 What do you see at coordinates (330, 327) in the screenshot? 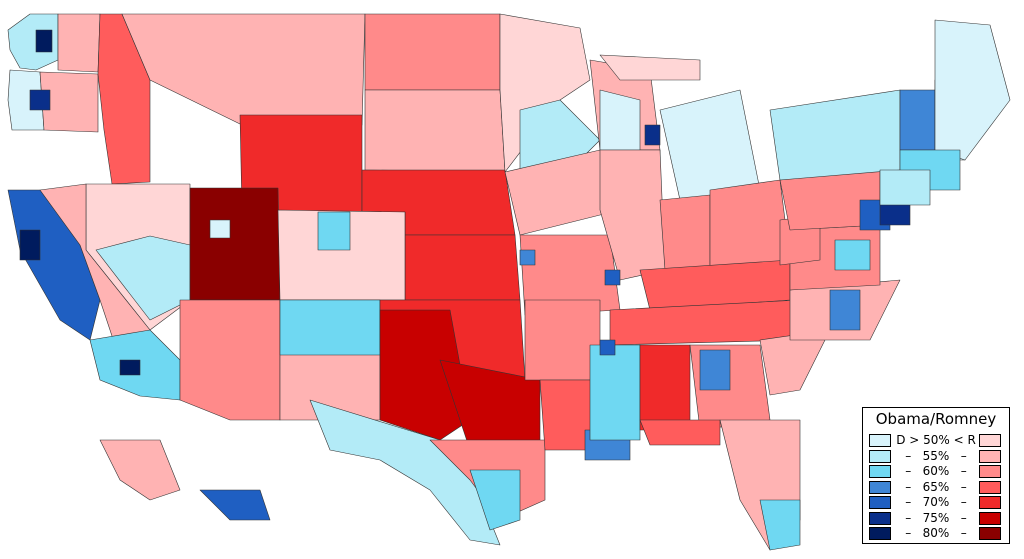
I see `region-new-mexico-north` at bounding box center [330, 327].